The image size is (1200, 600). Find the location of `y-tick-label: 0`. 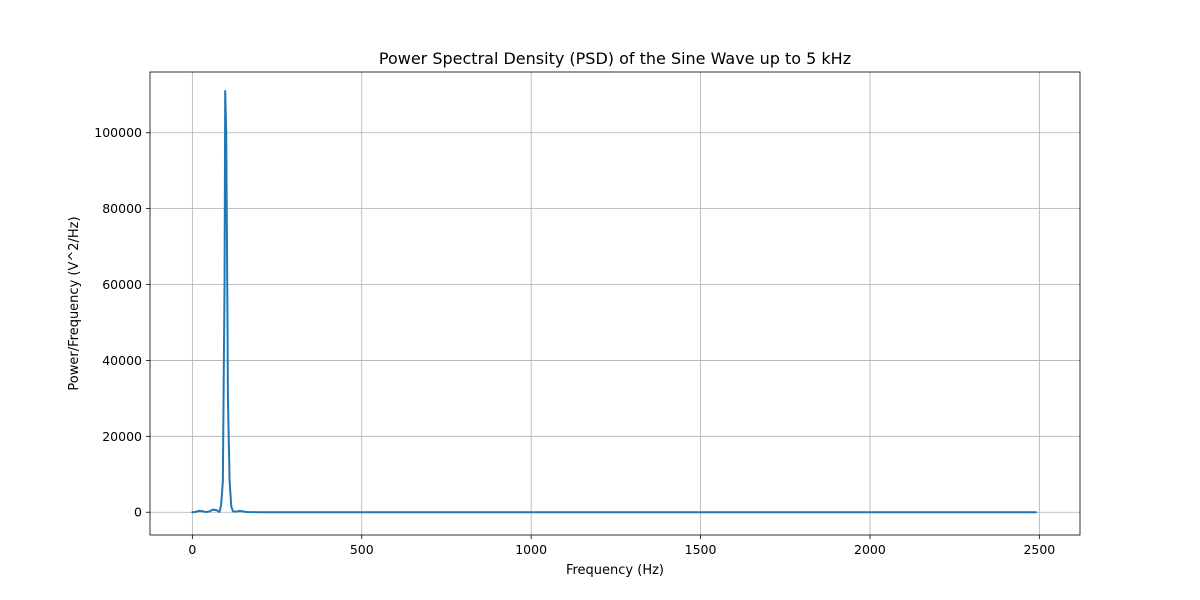

y-tick-label: 0 is located at coordinates (138, 512).